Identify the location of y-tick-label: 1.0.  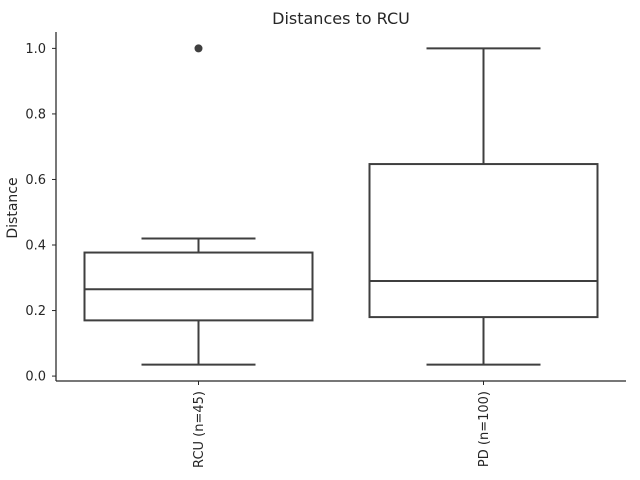
(35, 49).